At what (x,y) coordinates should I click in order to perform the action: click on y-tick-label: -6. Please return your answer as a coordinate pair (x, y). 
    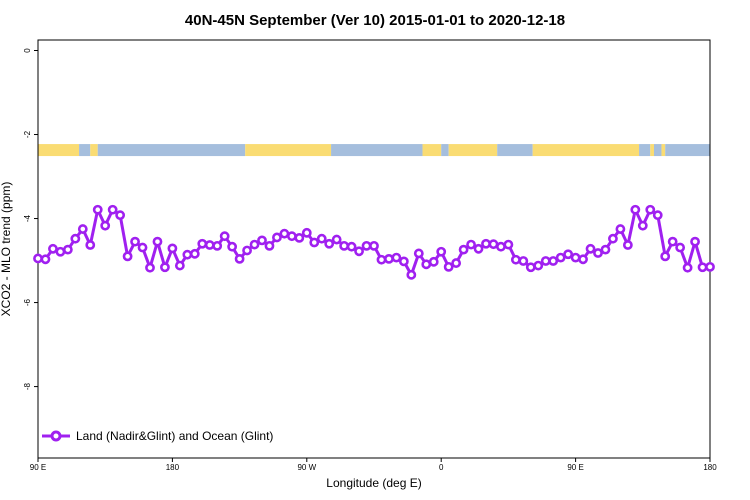
    Looking at the image, I should click on (27, 302).